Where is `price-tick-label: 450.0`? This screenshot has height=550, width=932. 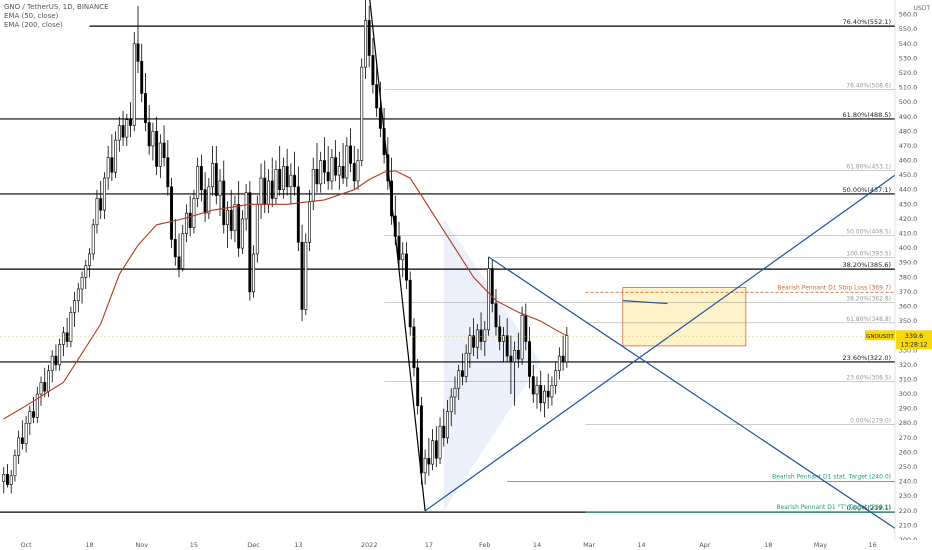
price-tick-label: 450.0 is located at coordinates (908, 175).